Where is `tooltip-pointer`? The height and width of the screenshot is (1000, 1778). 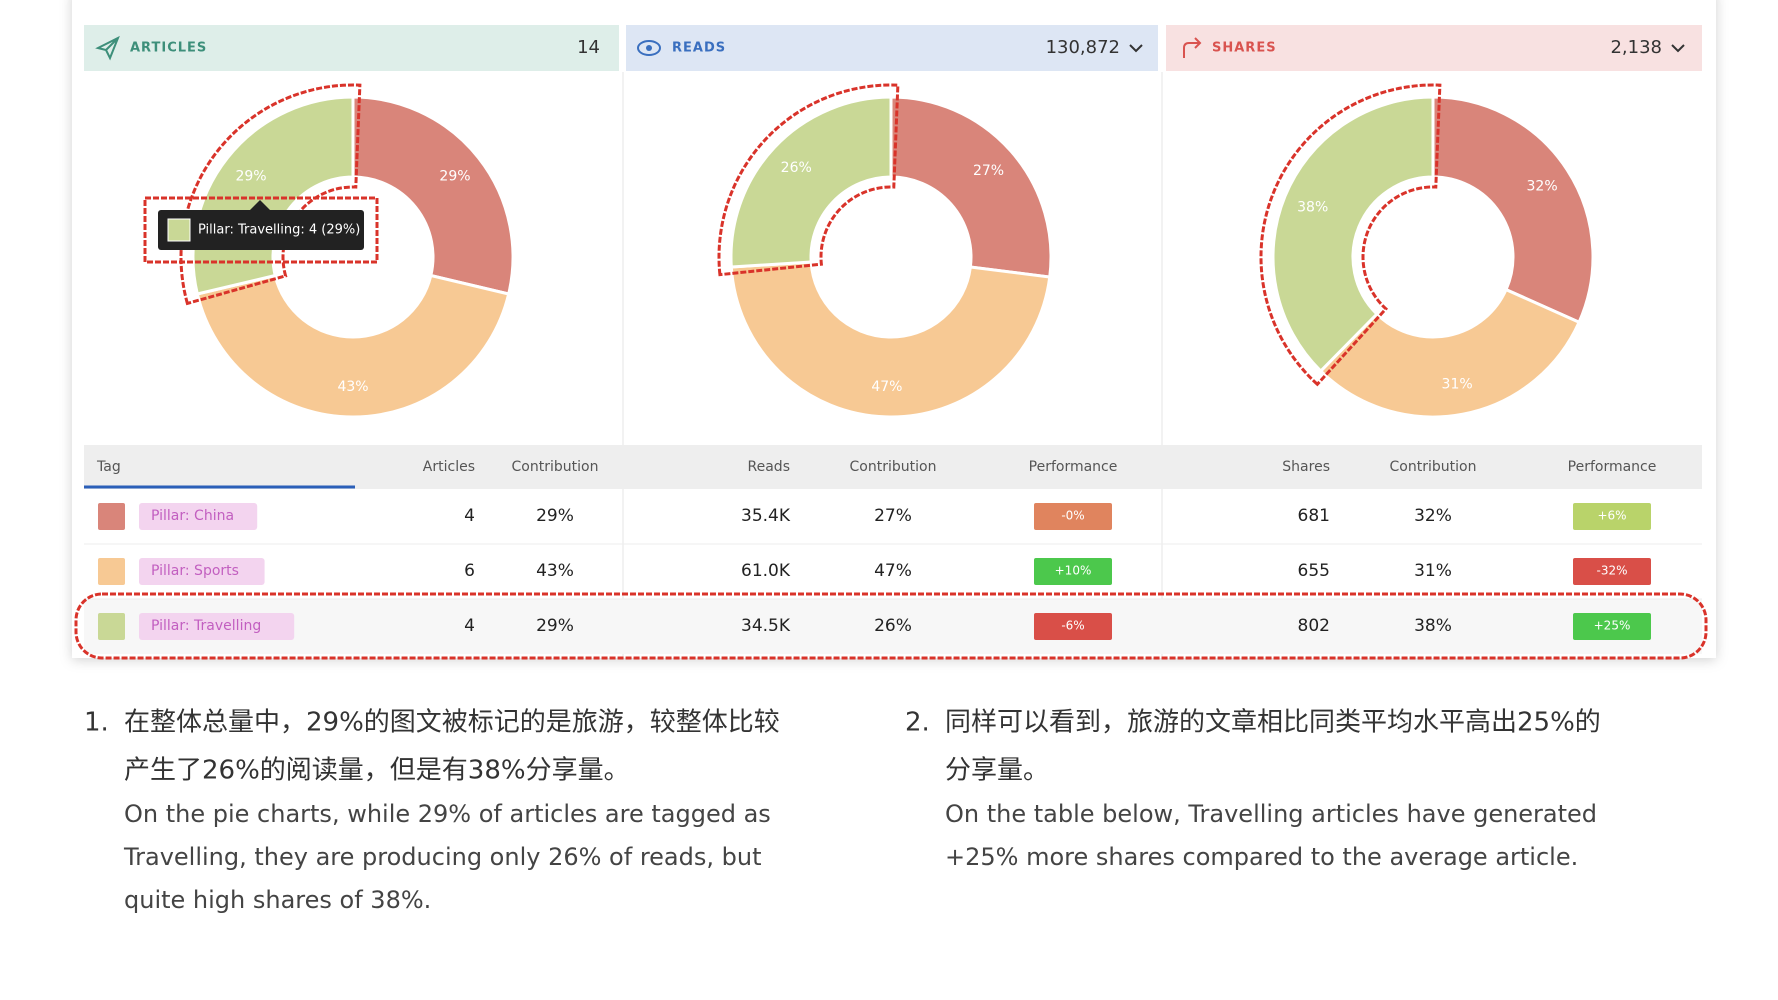 tooltip-pointer is located at coordinates (260, 205).